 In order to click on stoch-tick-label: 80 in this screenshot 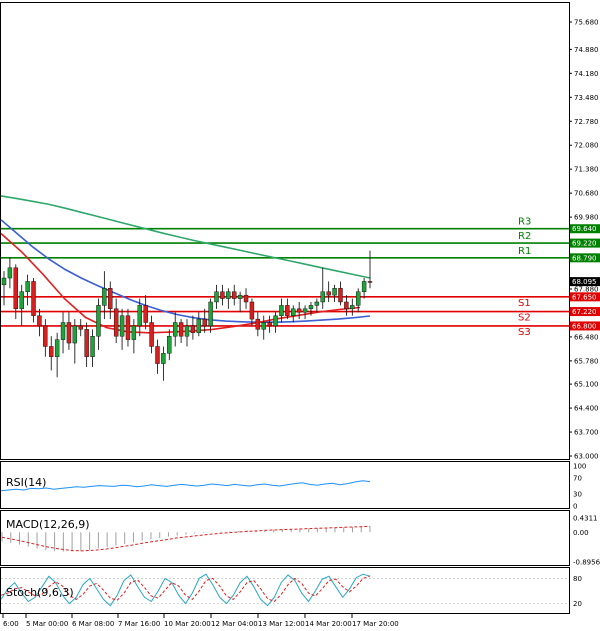, I will do `click(577, 579)`.